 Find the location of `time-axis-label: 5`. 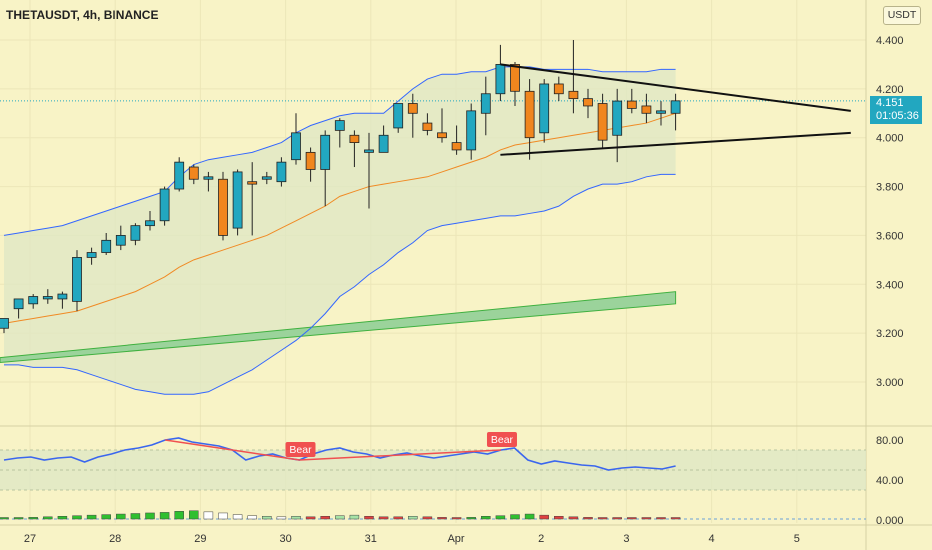

time-axis-label: 5 is located at coordinates (797, 539).